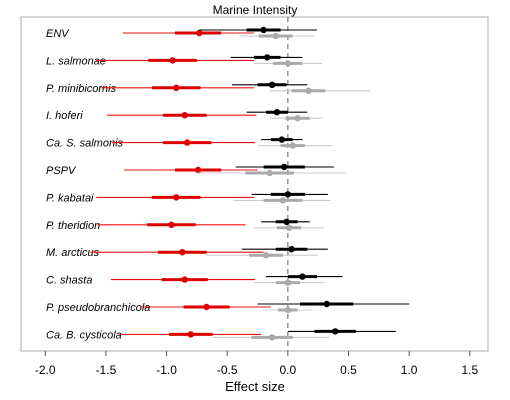  What do you see at coordinates (255, 386) in the screenshot?
I see `x-axis-label: Effect size` at bounding box center [255, 386].